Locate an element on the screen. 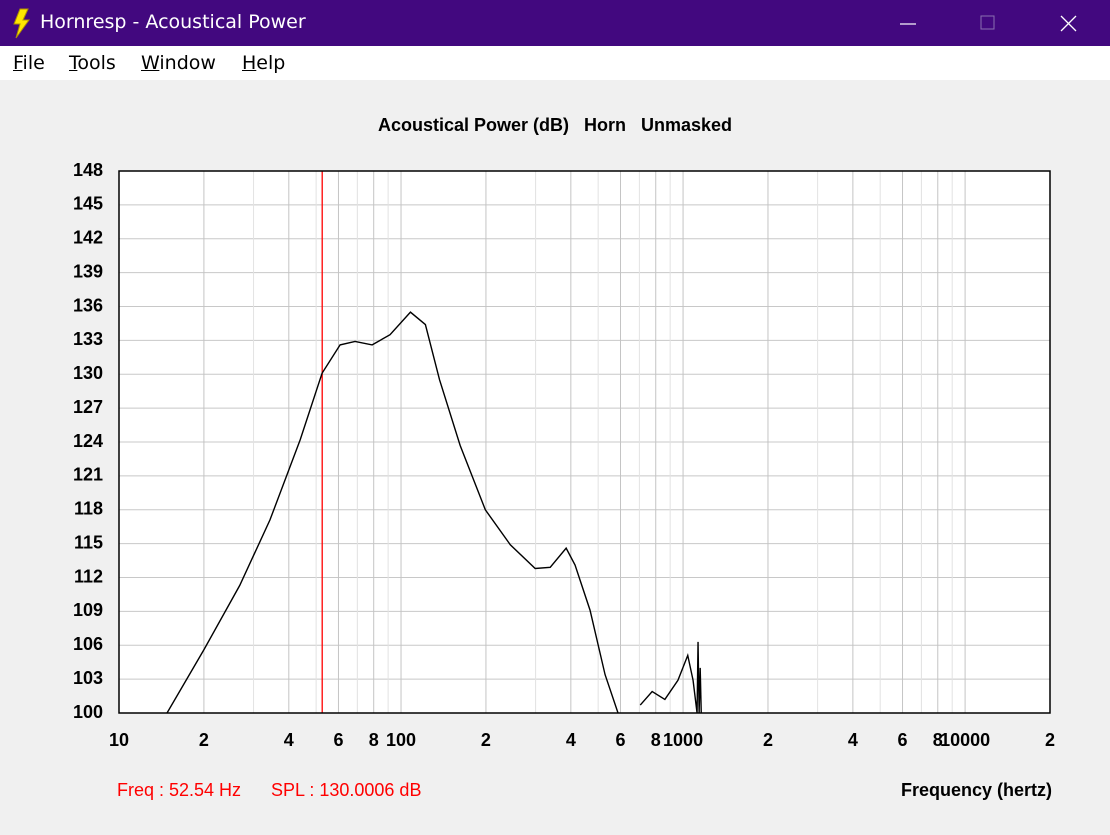 Image resolution: width=1110 pixels, height=835 pixels. menu-item: Help is located at coordinates (264, 63).